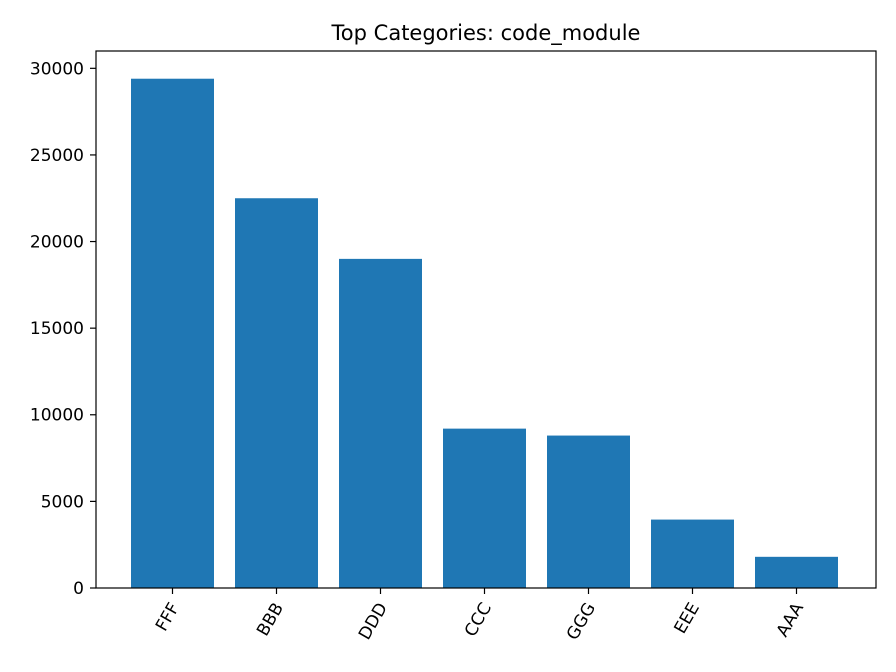 The image size is (896, 672). Describe the element at coordinates (796, 572) in the screenshot. I see `bar-aaa` at that location.